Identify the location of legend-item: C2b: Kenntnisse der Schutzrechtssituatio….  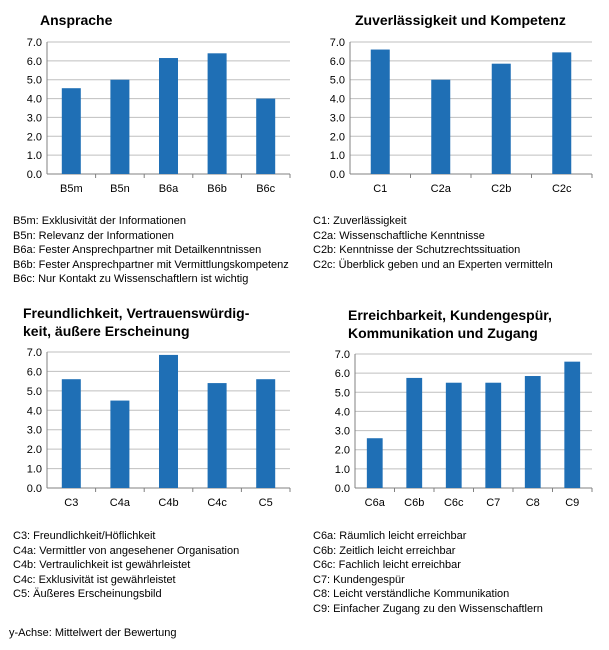
(417, 250).